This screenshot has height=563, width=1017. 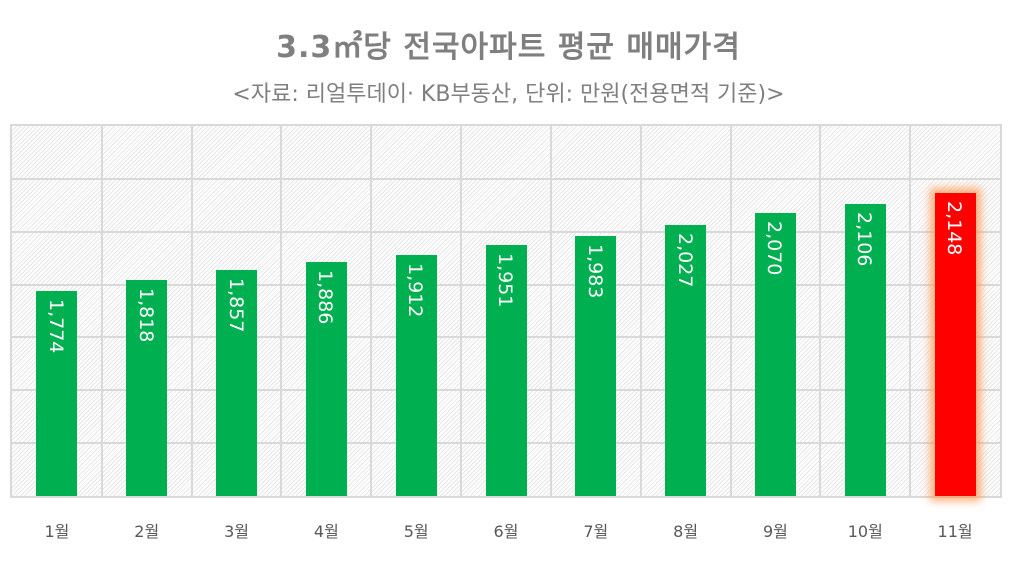 What do you see at coordinates (774, 248) in the screenshot?
I see `bar-value-label: 2,070` at bounding box center [774, 248].